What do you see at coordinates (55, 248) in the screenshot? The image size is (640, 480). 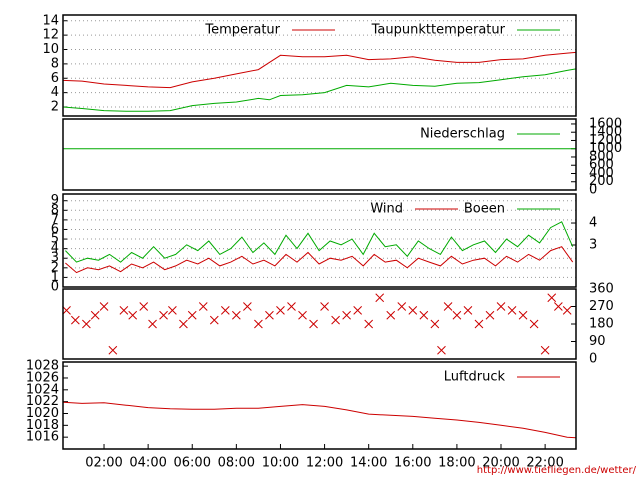 I see `y-tick-label: 4` at bounding box center [55, 248].